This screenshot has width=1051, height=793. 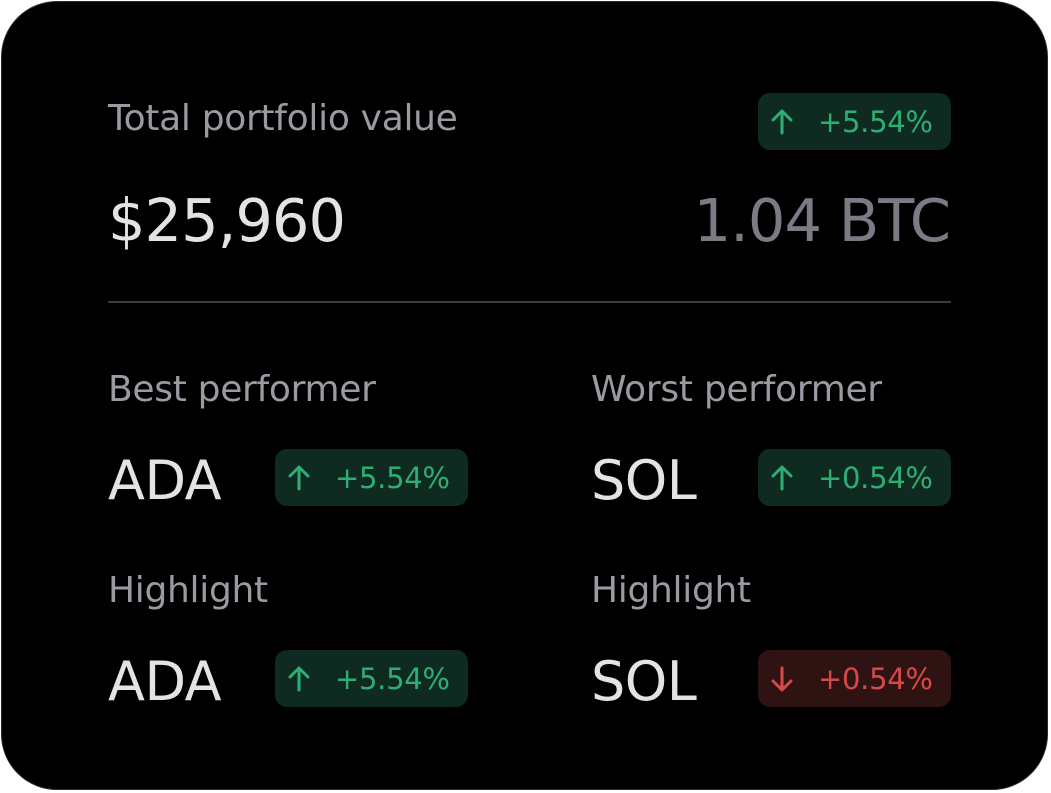 I want to click on highlight-left-badge: +5.54%, so click(x=371, y=678).